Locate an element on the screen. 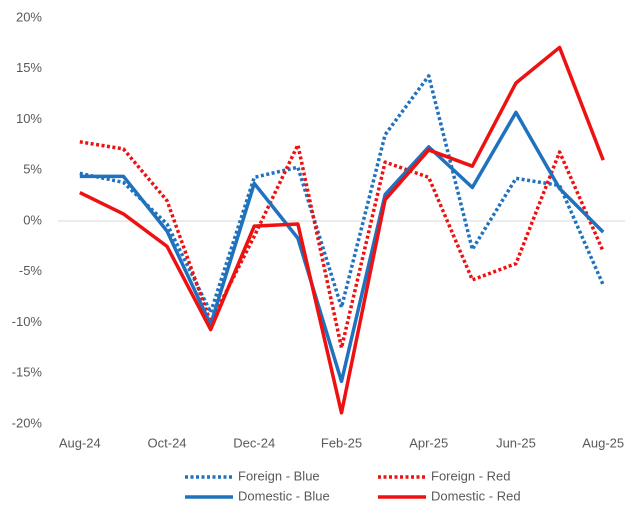  legend-label: Foreign - Blue is located at coordinates (279, 475).